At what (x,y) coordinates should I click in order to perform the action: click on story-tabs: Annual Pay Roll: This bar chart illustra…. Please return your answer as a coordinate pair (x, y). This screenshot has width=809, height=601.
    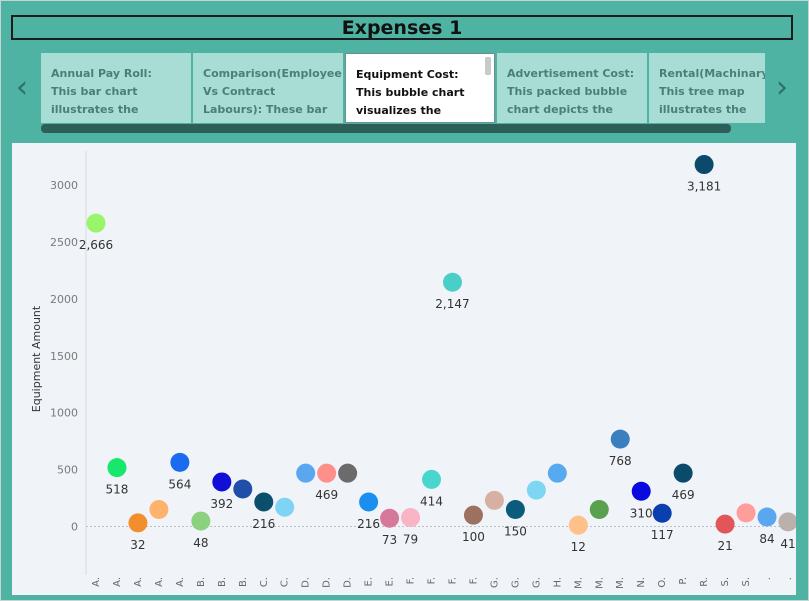
    Looking at the image, I should click on (403, 88).